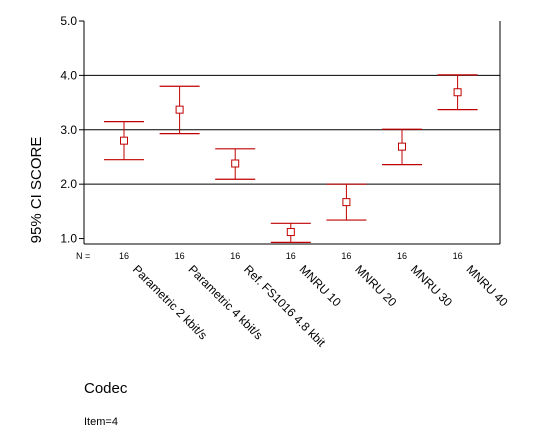 This screenshot has width=551, height=441. What do you see at coordinates (83, 256) in the screenshot?
I see `n-equals-label: N =` at bounding box center [83, 256].